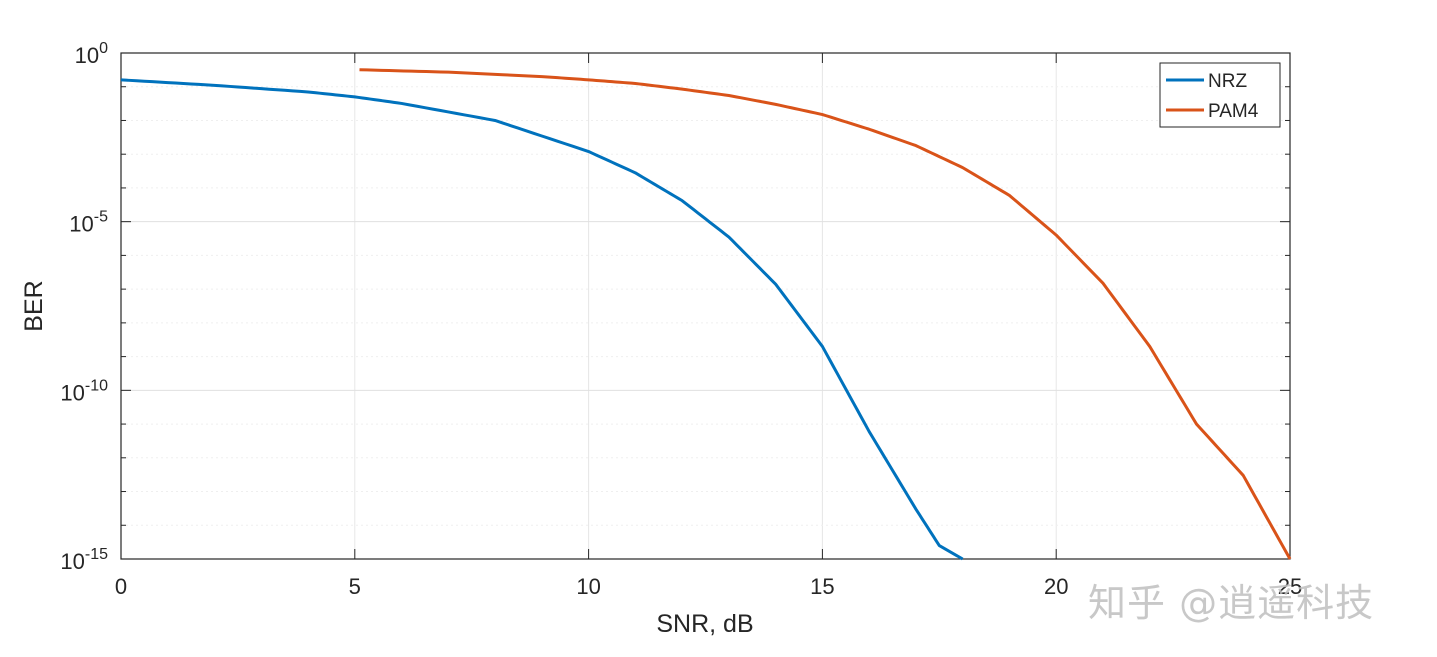 This screenshot has width=1437, height=657. Describe the element at coordinates (84, 391) in the screenshot. I see `y-tick-label: 10⁻¹⁰` at that location.